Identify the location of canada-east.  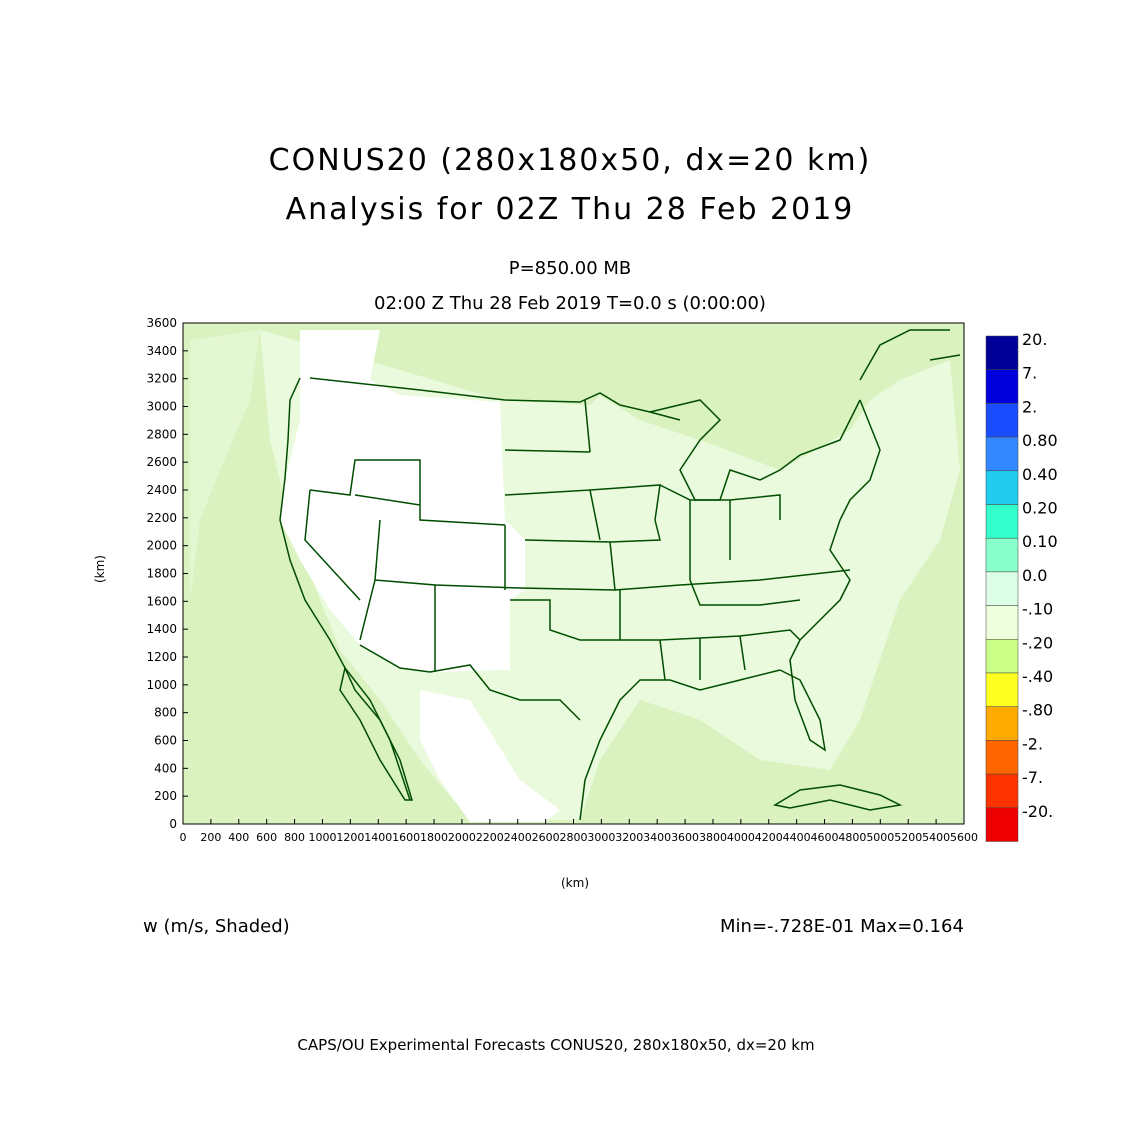
(910, 355).